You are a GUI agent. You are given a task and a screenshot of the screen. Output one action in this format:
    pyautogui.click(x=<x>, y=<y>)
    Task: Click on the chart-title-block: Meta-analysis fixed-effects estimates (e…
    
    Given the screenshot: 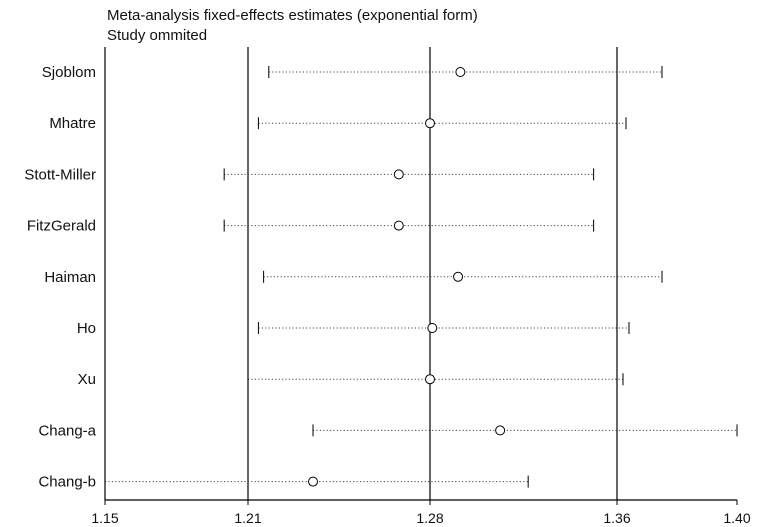 What is the action you would take?
    pyautogui.click(x=292, y=26)
    